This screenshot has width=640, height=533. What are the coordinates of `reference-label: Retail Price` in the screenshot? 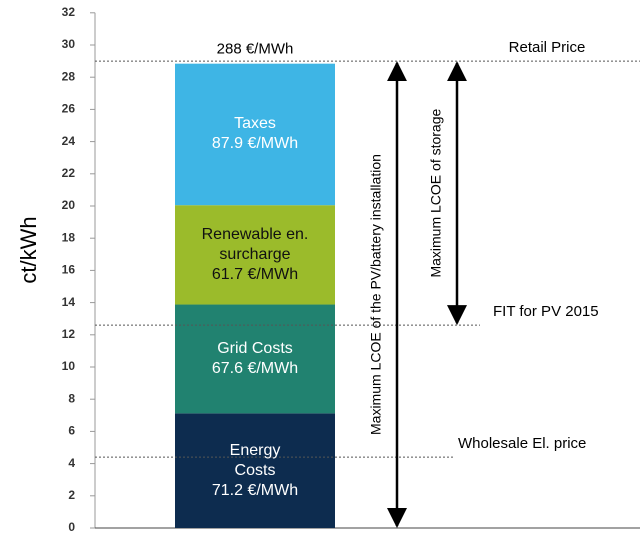 It's located at (547, 47).